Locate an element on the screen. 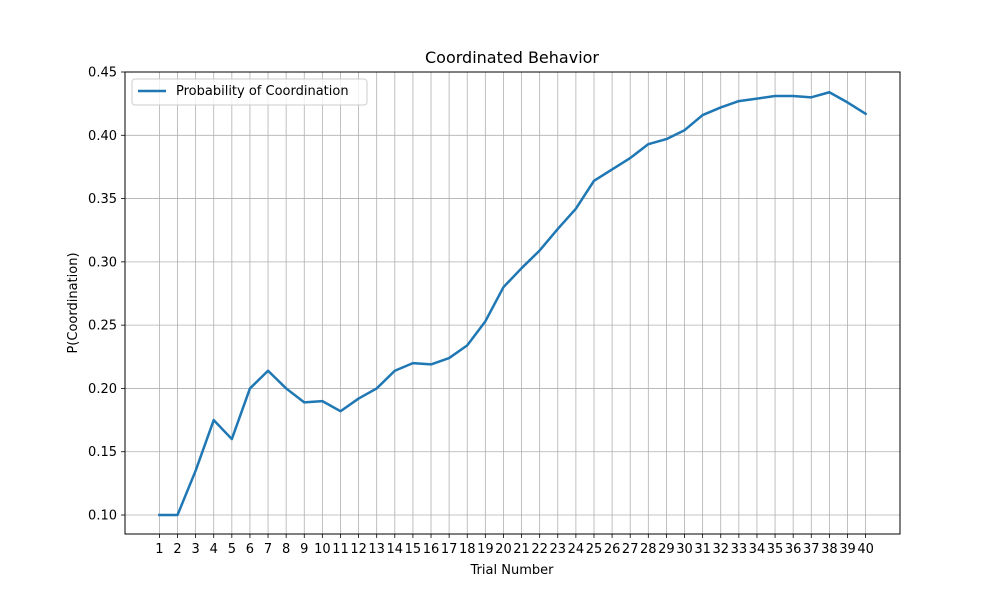  y-tick-label: 0.45 is located at coordinates (102, 73).